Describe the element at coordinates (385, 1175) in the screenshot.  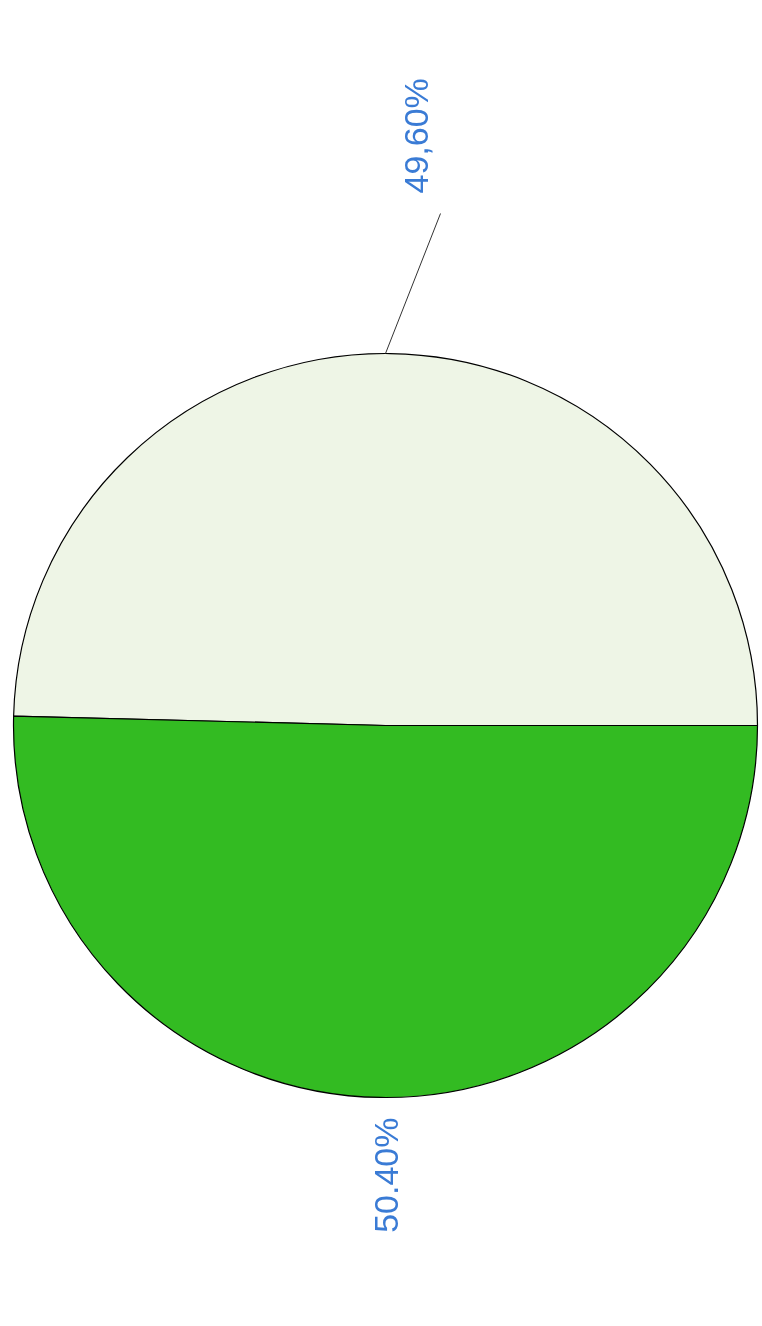
I see `data-label: 50.40%` at that location.